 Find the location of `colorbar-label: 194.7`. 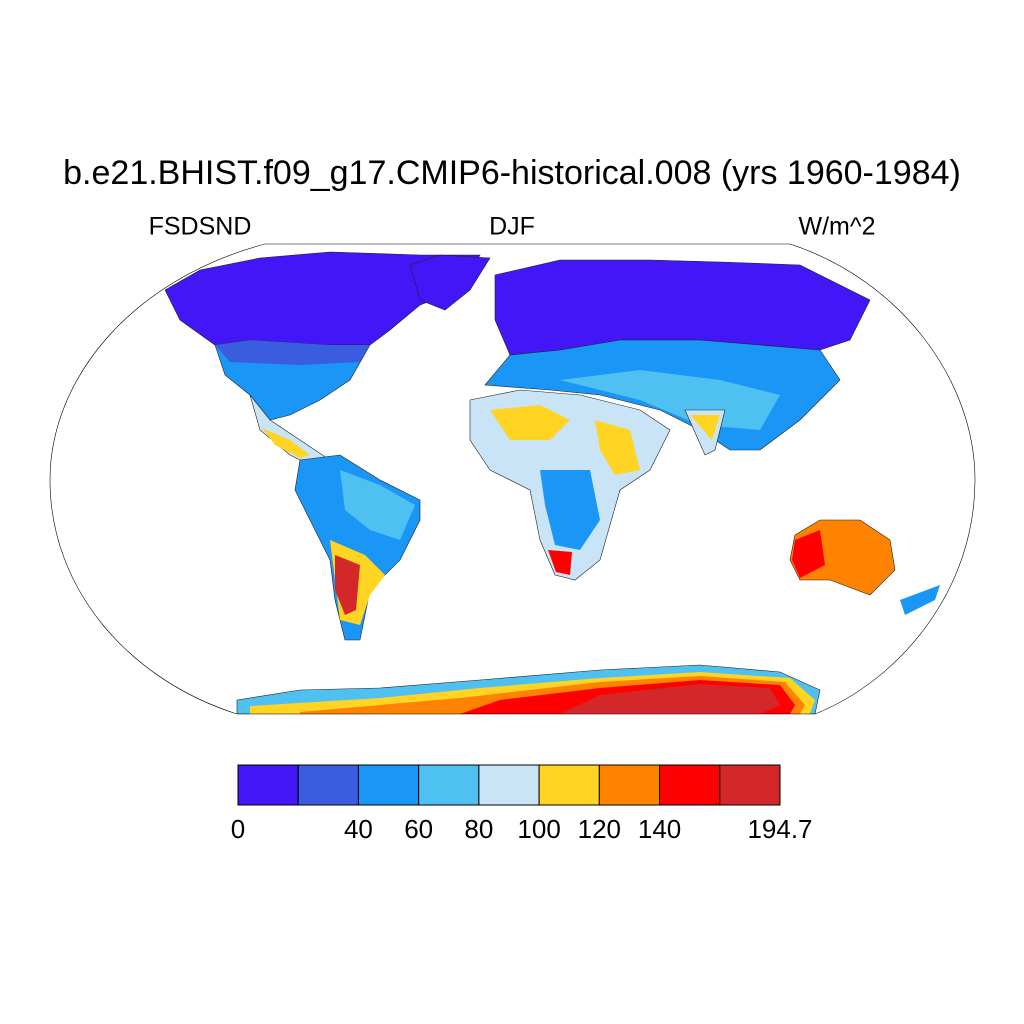

colorbar-label: 194.7 is located at coordinates (779, 829).